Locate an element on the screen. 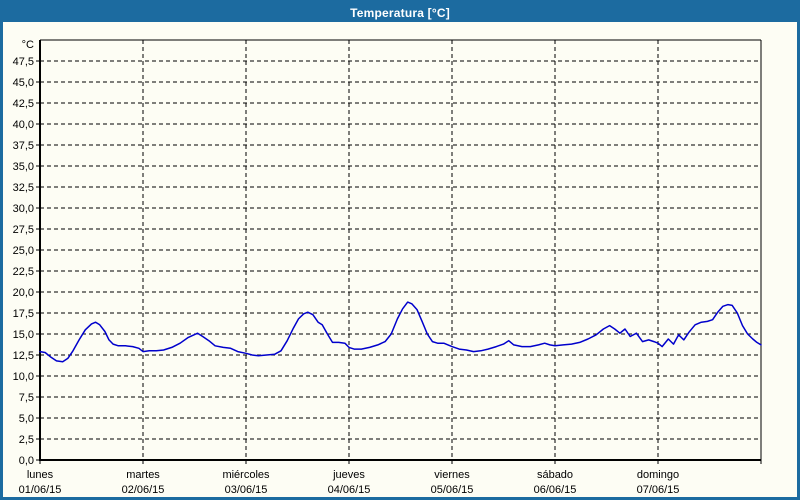 This screenshot has width=800, height=500. y-tick-label: 12,5 is located at coordinates (23, 356).